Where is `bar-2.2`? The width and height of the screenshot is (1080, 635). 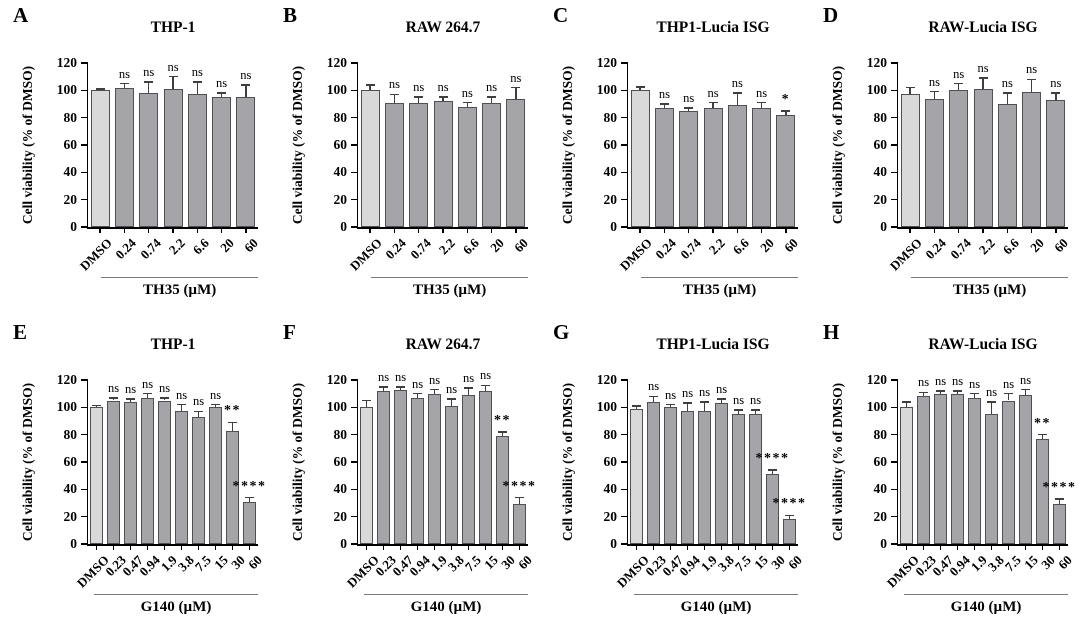
bar-2.2 is located at coordinates (173, 157).